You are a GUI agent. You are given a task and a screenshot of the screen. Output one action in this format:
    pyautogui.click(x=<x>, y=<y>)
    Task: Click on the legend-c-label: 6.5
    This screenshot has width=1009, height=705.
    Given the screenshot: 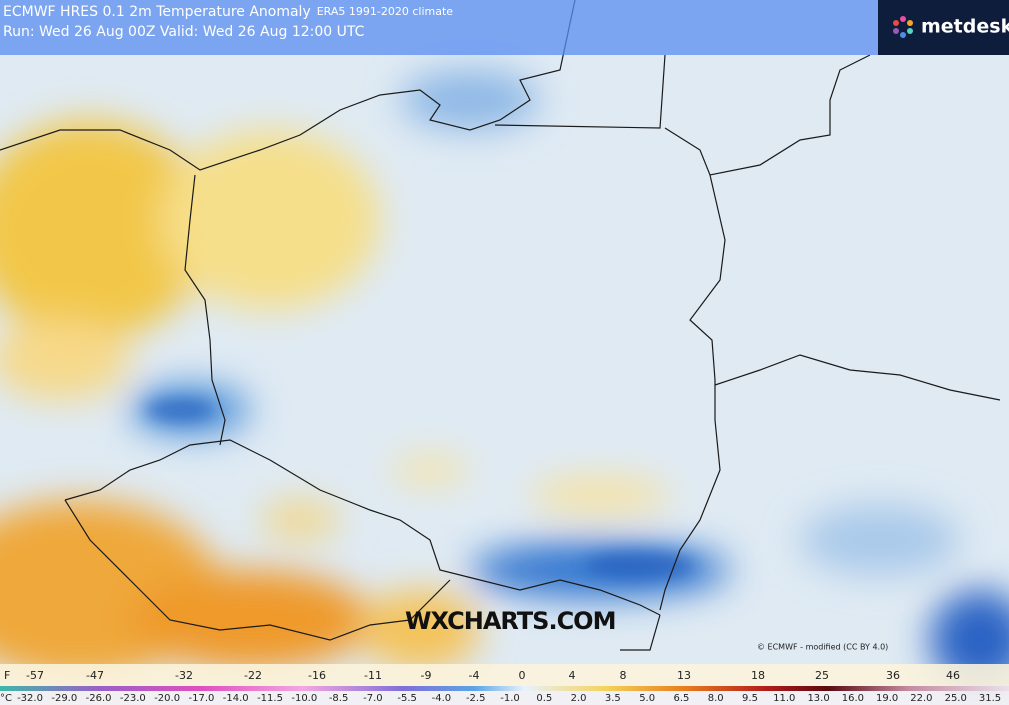 What is the action you would take?
    pyautogui.click(x=681, y=698)
    